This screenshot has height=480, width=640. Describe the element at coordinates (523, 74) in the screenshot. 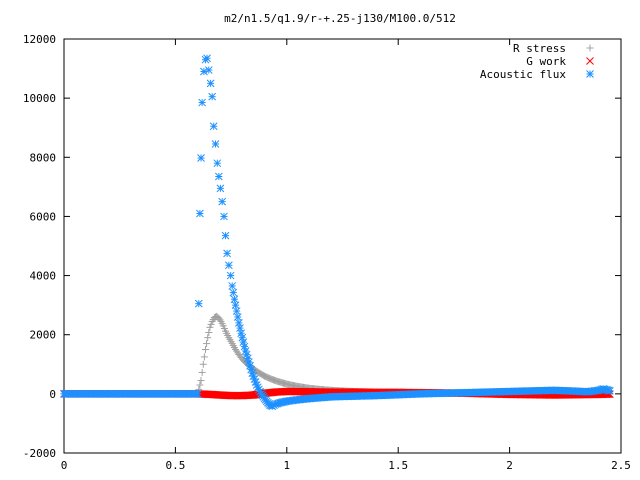

I see `legend-label: Acoustic flux` at that location.